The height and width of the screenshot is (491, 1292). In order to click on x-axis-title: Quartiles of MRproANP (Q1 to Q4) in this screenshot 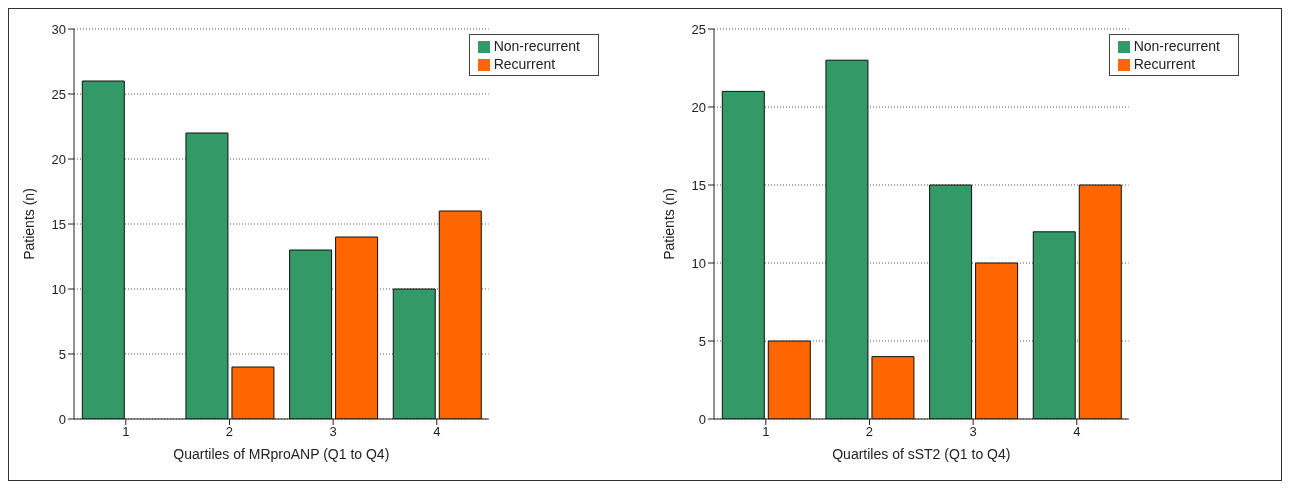, I will do `click(281, 454)`.